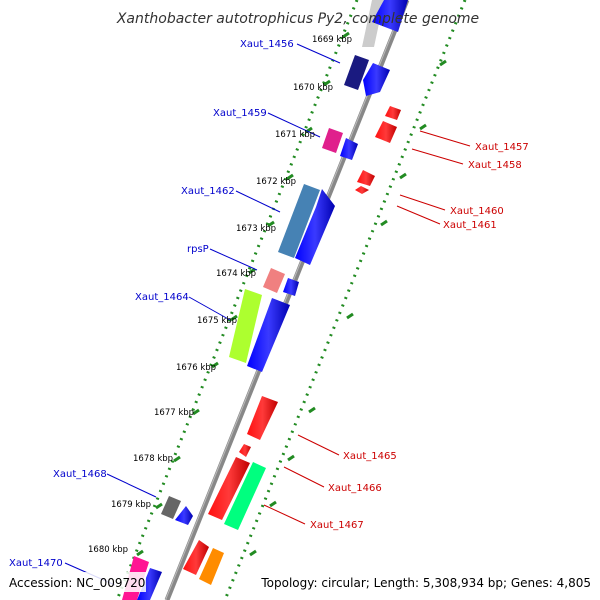 The image size is (600, 600). Describe the element at coordinates (217, 321) in the screenshot. I see `tick-label: 1675 kbp` at that location.